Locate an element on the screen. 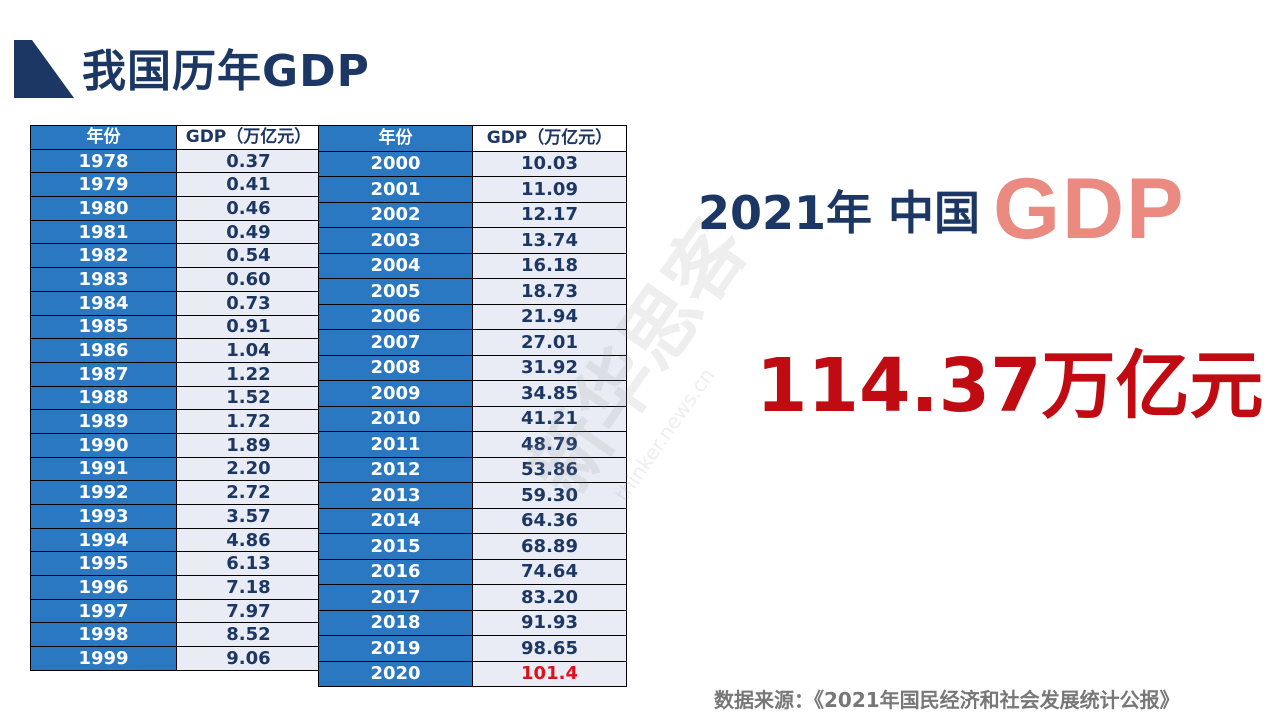 The width and height of the screenshot is (1280, 720). year-cell: 2006 is located at coordinates (395, 316).